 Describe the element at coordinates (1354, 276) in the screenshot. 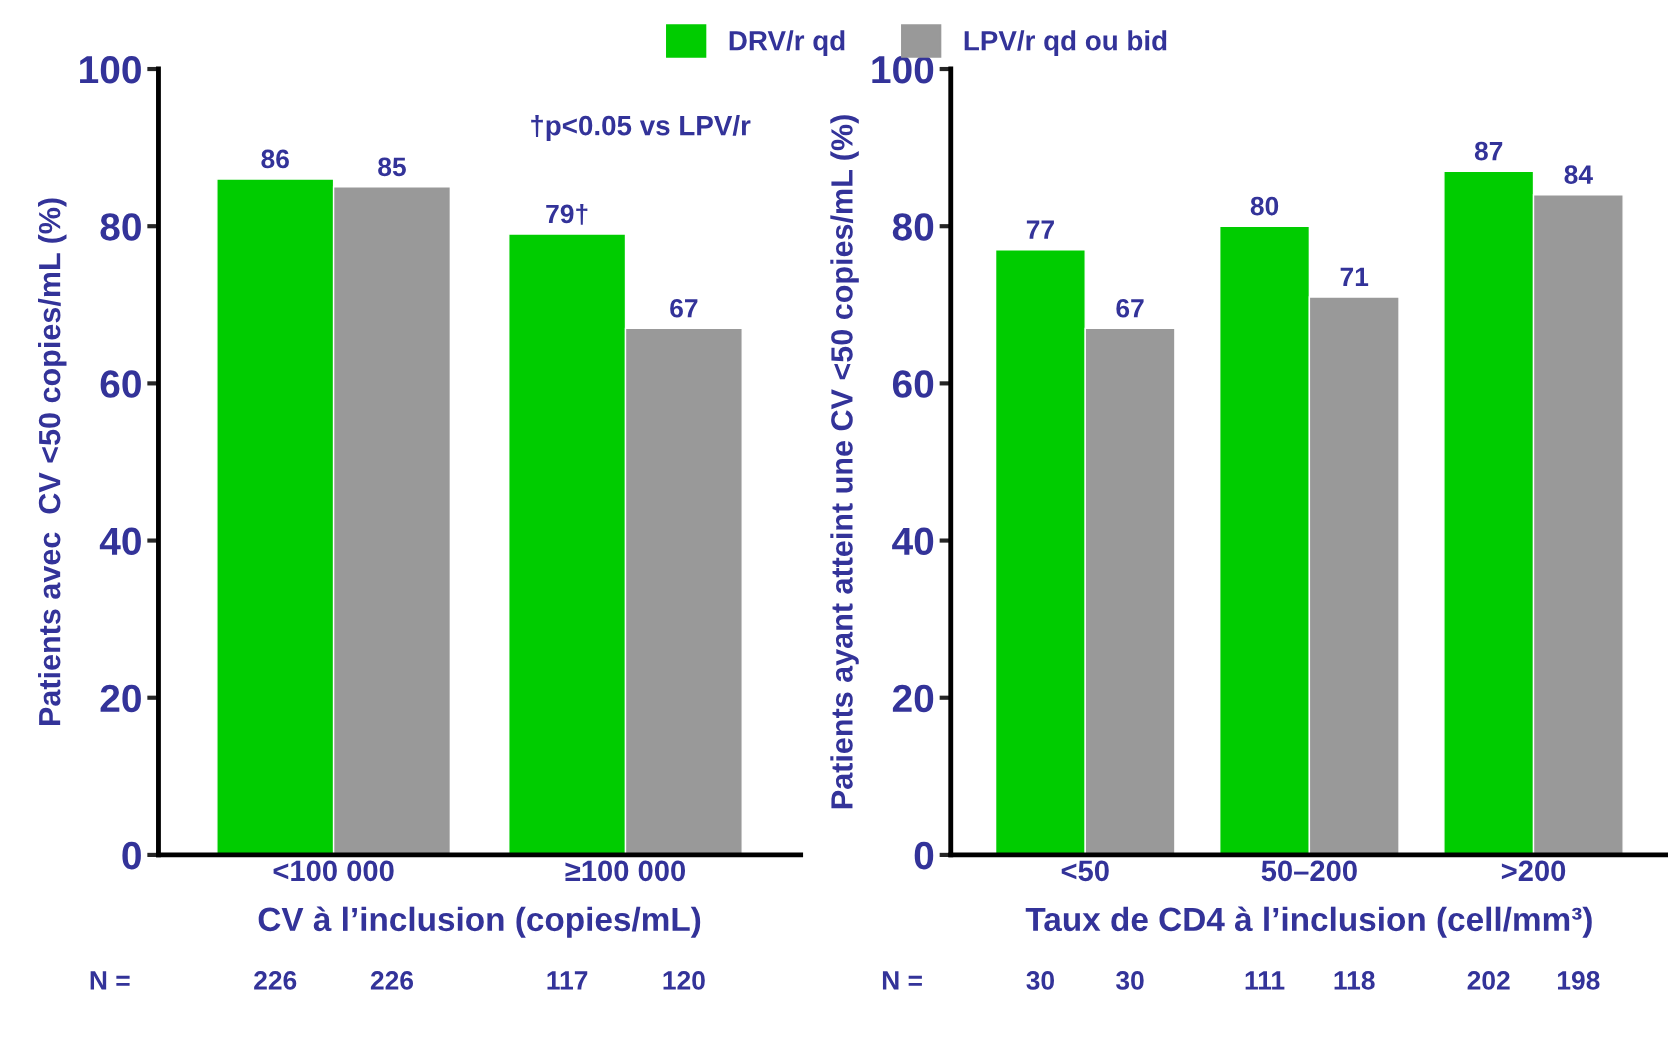

I see `data-label: 71` at that location.